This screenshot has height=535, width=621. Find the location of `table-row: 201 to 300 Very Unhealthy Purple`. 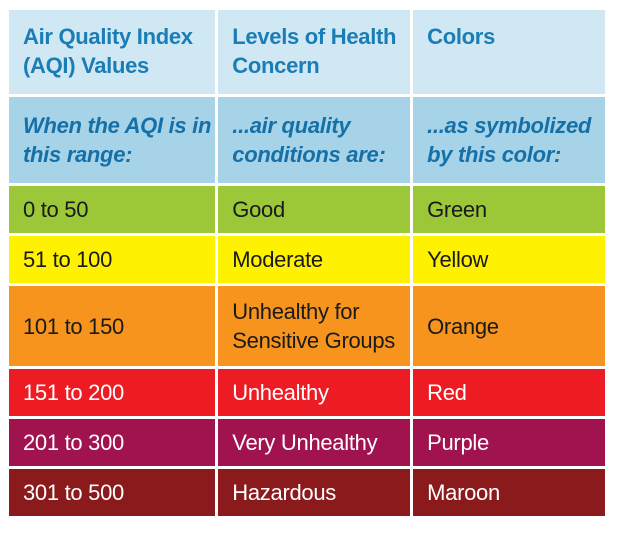

table-row: 201 to 300 Very Unhealthy Purple is located at coordinates (307, 442).